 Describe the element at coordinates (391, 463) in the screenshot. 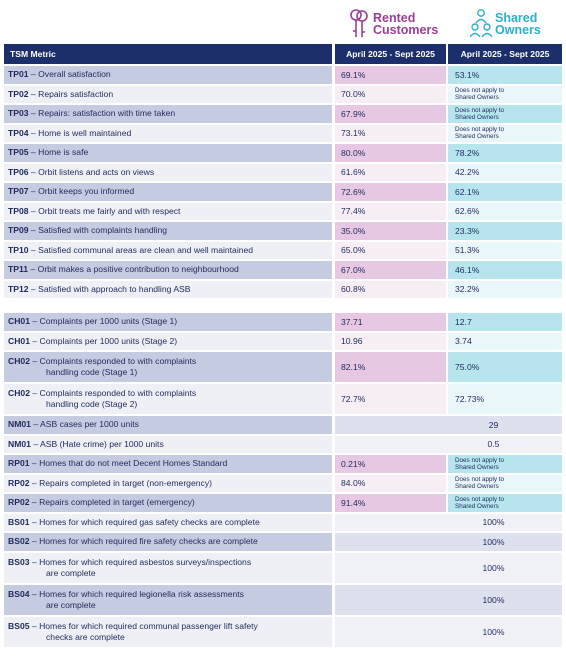

I see `rented-value: 0.21%` at that location.